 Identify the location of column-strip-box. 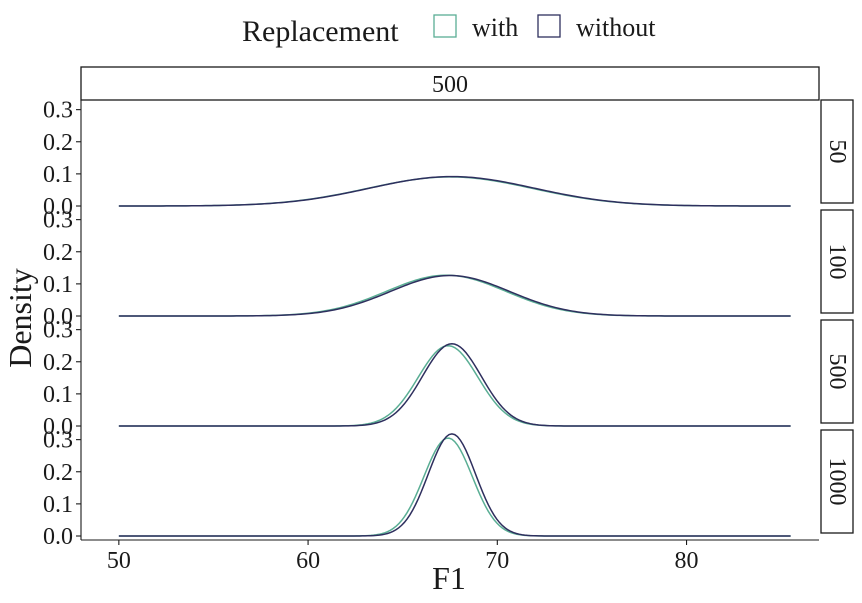
(450, 83).